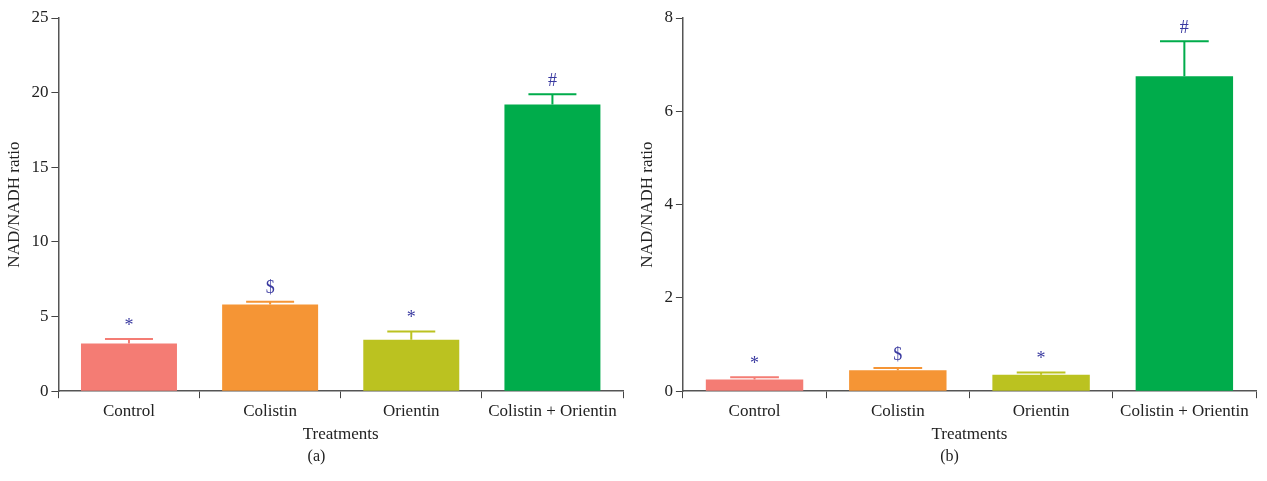 The width and height of the screenshot is (1267, 481). I want to click on text: (b), so click(949, 456).